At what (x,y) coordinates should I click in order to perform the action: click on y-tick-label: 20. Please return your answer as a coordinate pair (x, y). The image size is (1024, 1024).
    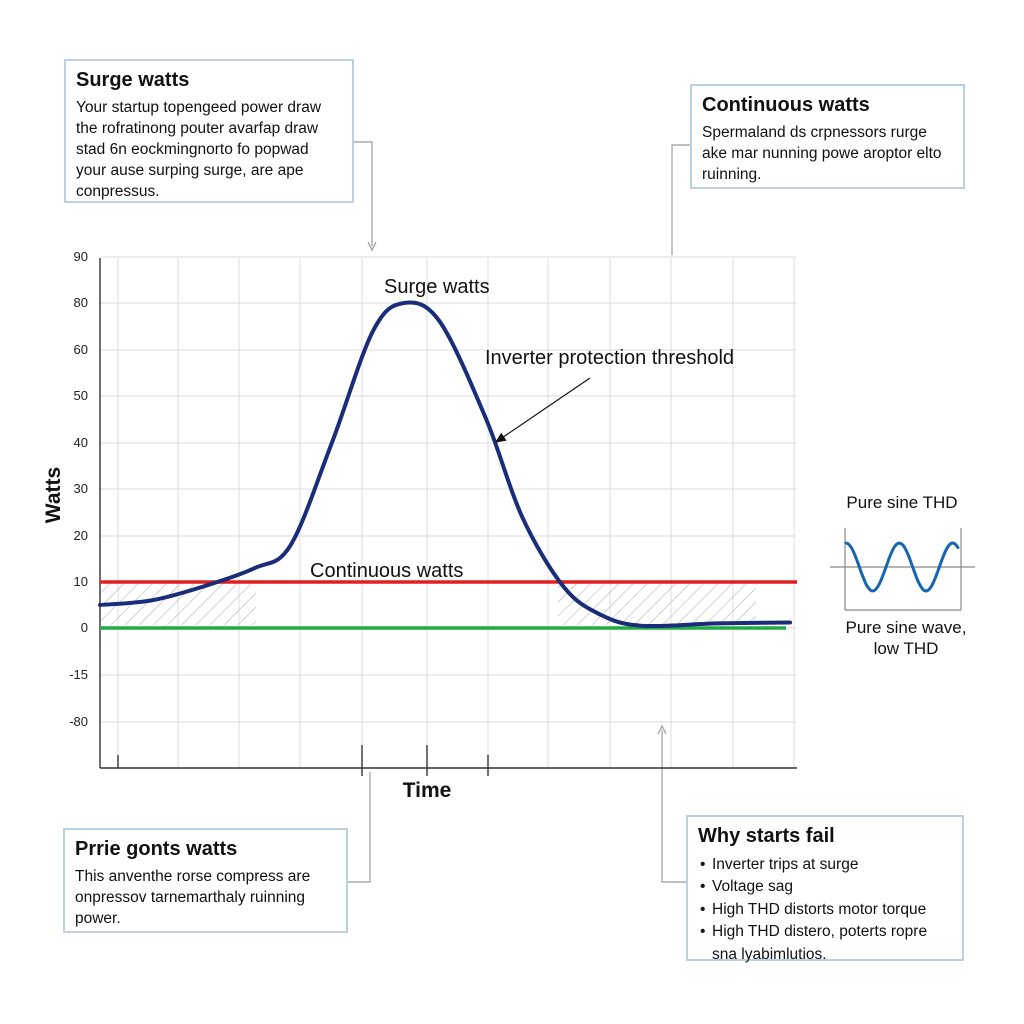
    Looking at the image, I should click on (81, 535).